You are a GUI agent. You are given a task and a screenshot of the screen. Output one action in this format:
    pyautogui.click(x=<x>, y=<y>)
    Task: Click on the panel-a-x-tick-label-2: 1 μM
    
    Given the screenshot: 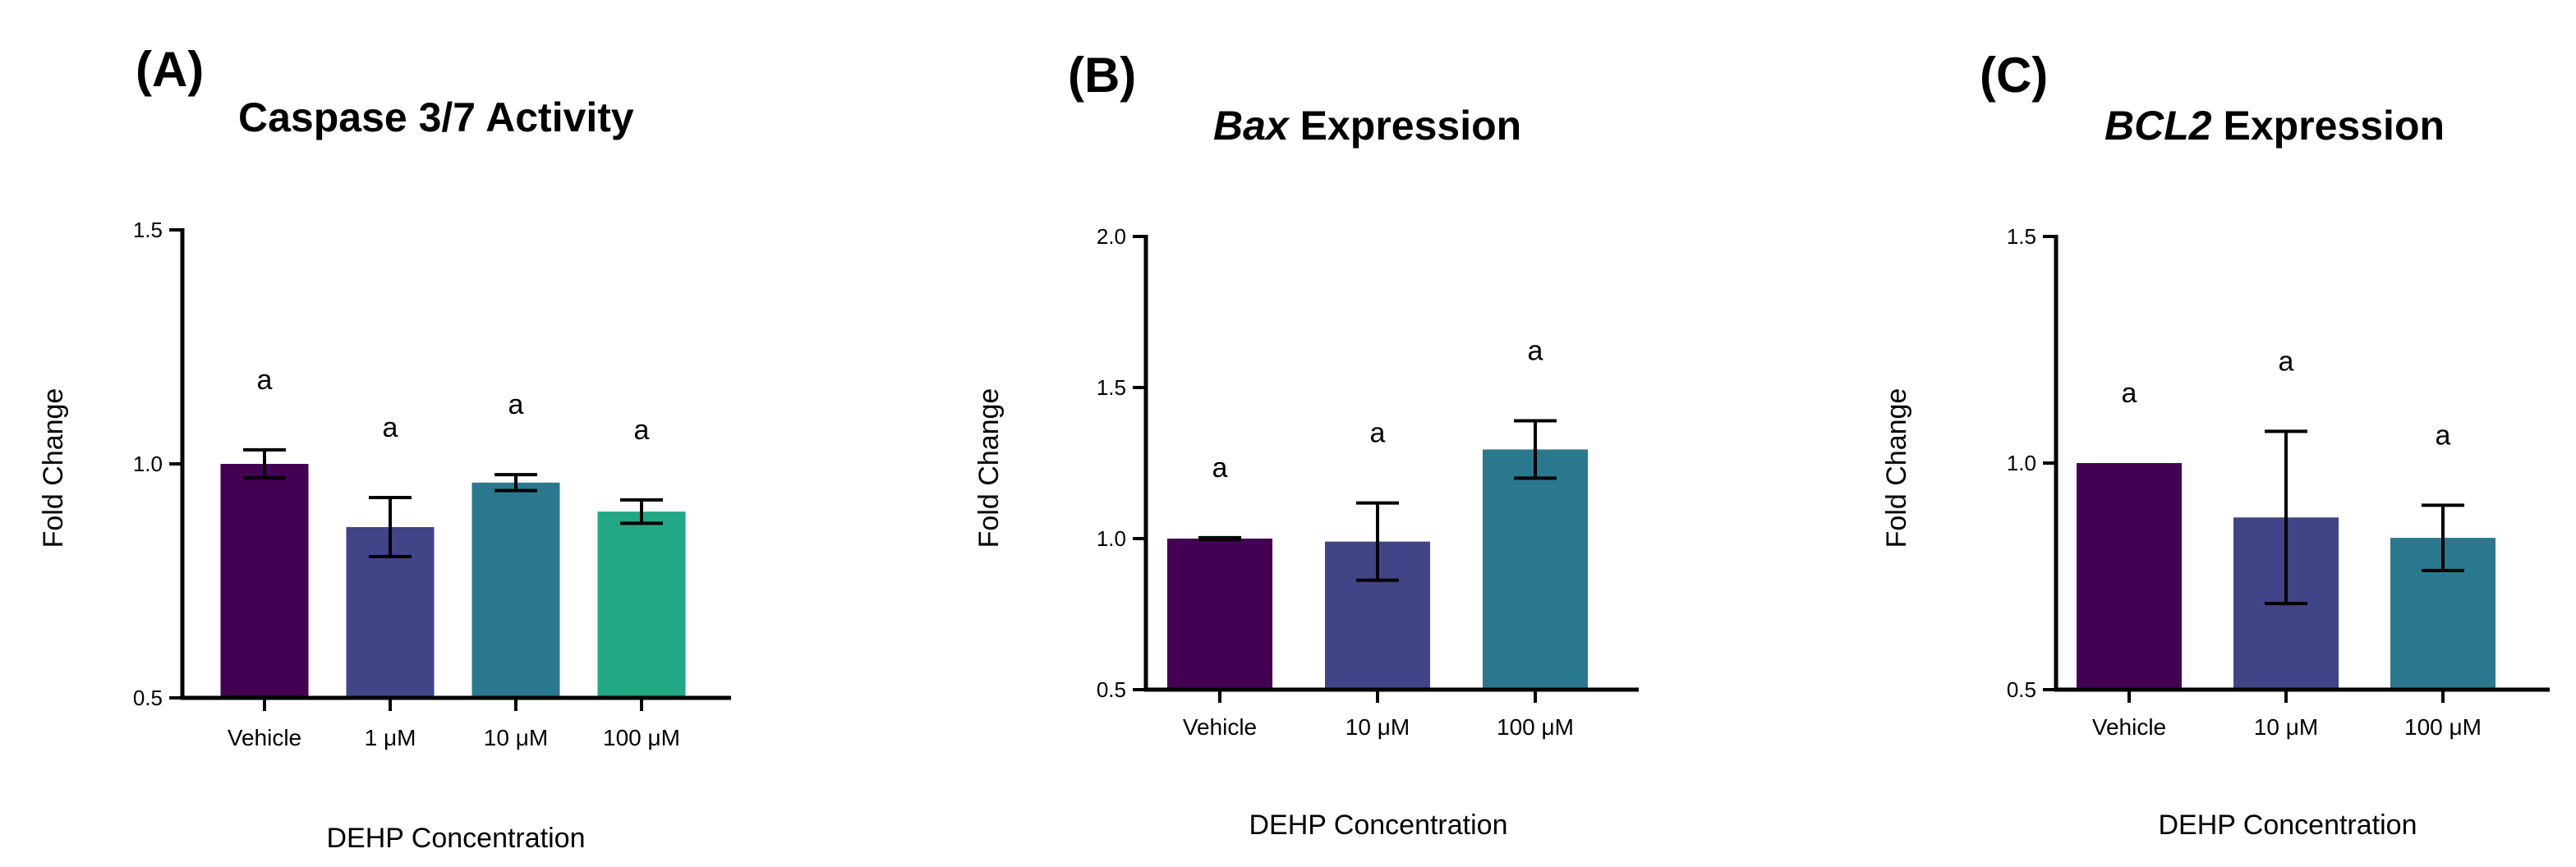 What is the action you would take?
    pyautogui.click(x=390, y=737)
    